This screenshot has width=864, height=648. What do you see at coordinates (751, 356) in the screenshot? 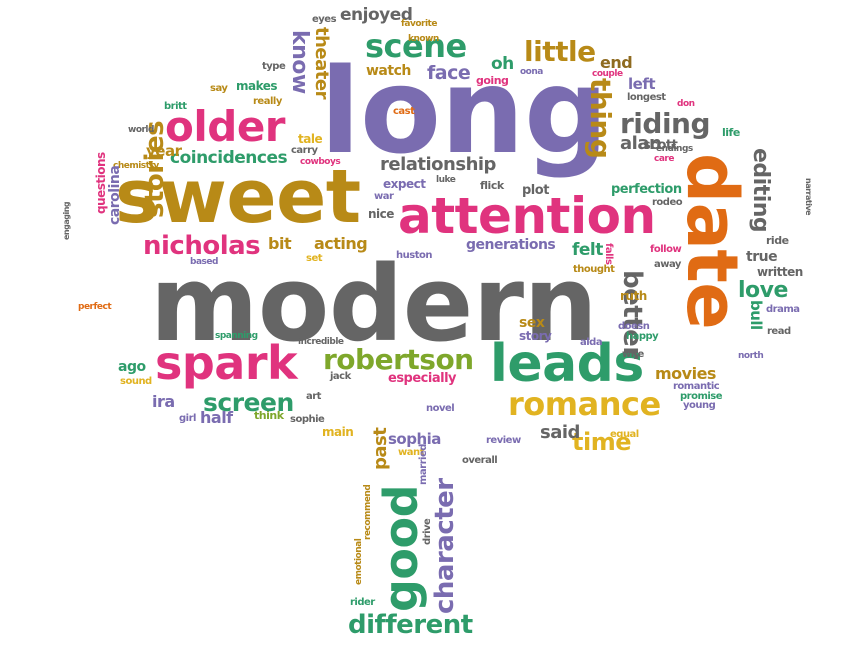
I see `word-north: north` at bounding box center [751, 356].